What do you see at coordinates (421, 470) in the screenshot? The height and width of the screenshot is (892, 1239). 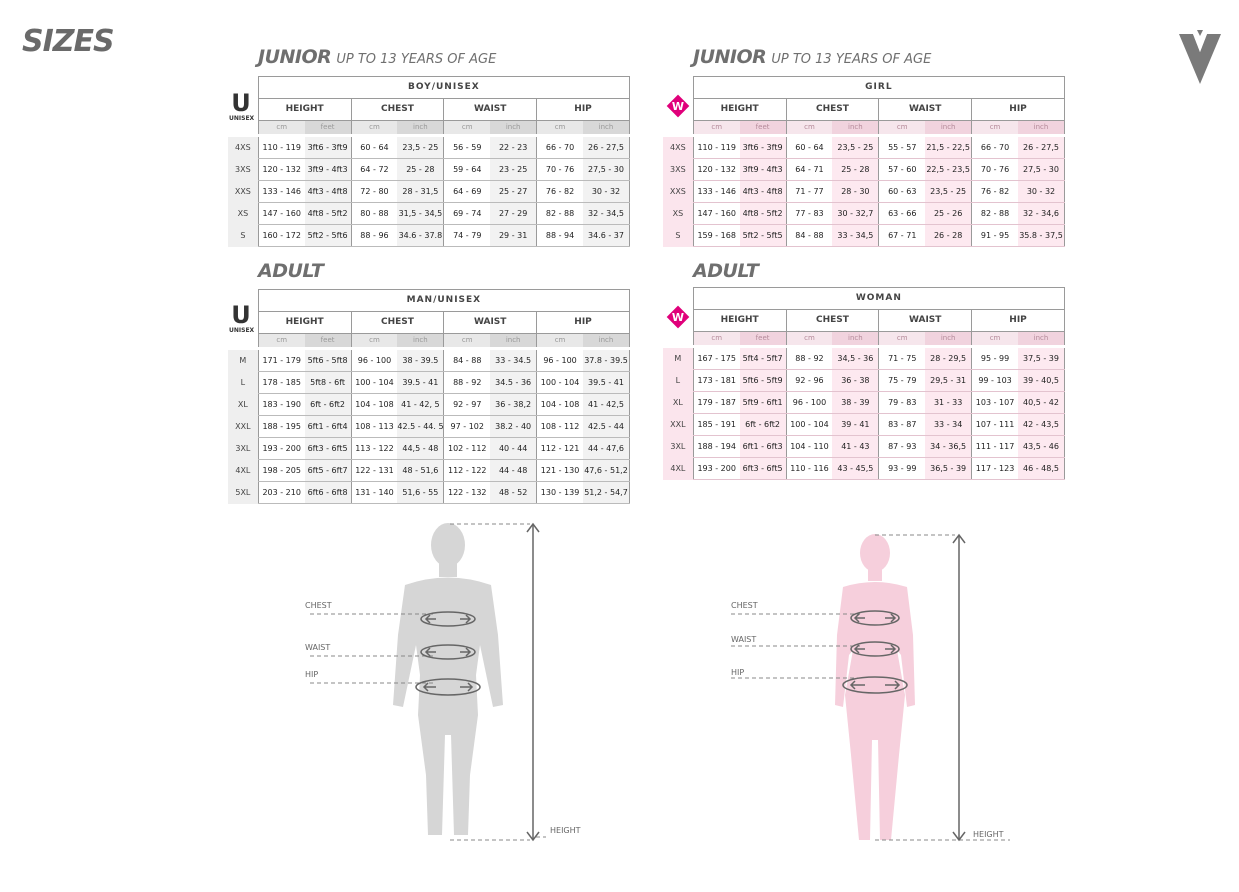 I see `cell-chest-in: 48 - 51,6` at bounding box center [421, 470].